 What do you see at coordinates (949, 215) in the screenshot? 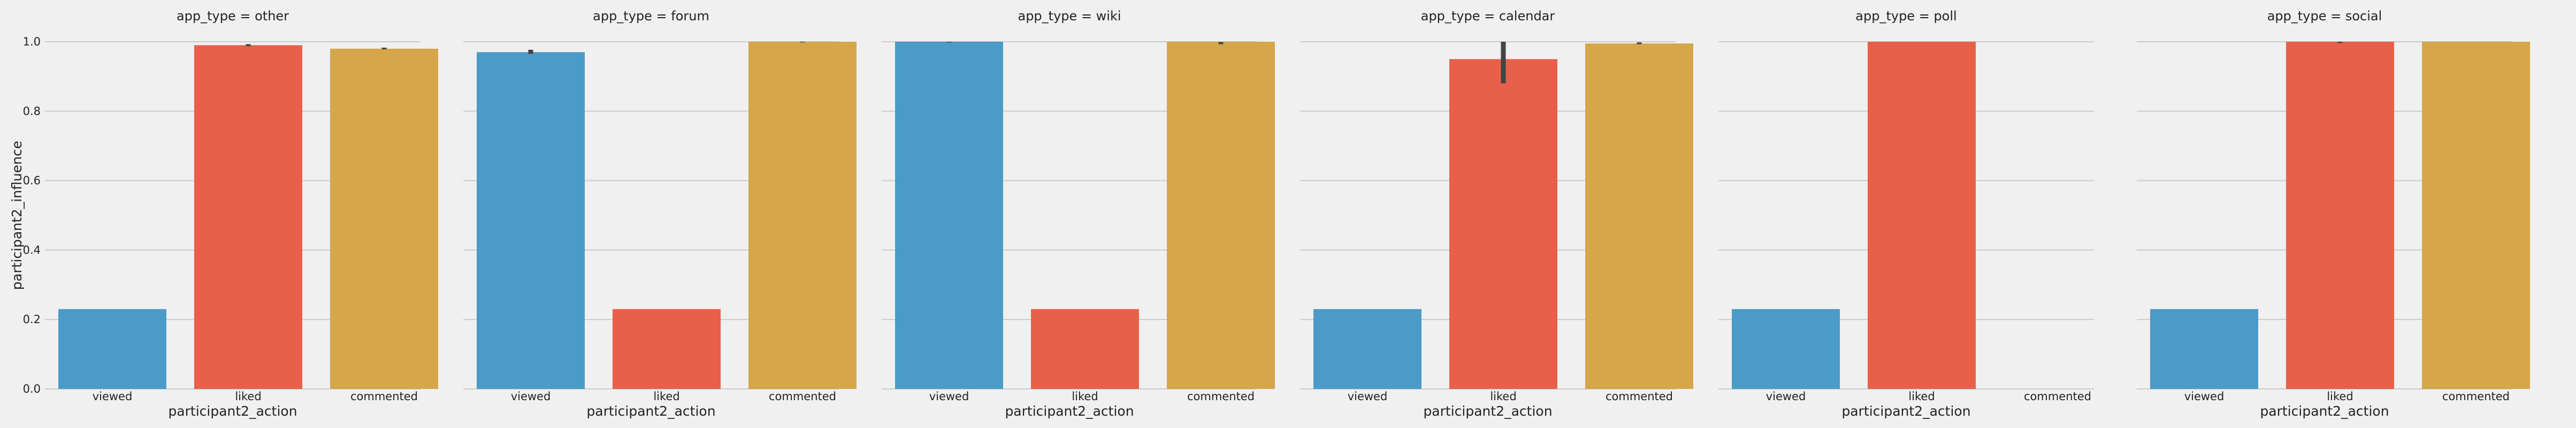
I see `bar-wiki-viewed` at bounding box center [949, 215].